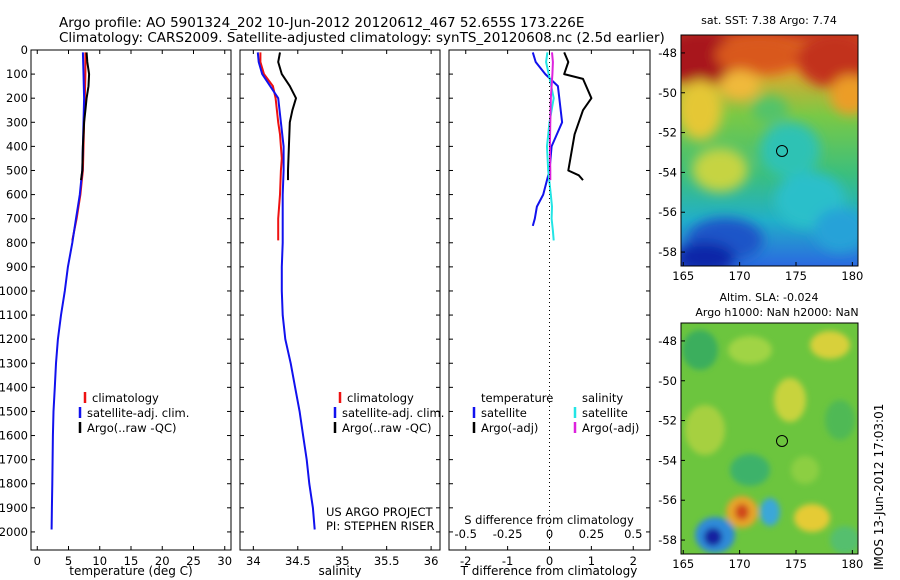  I want to click on x-tick-label: 10, so click(99, 561).